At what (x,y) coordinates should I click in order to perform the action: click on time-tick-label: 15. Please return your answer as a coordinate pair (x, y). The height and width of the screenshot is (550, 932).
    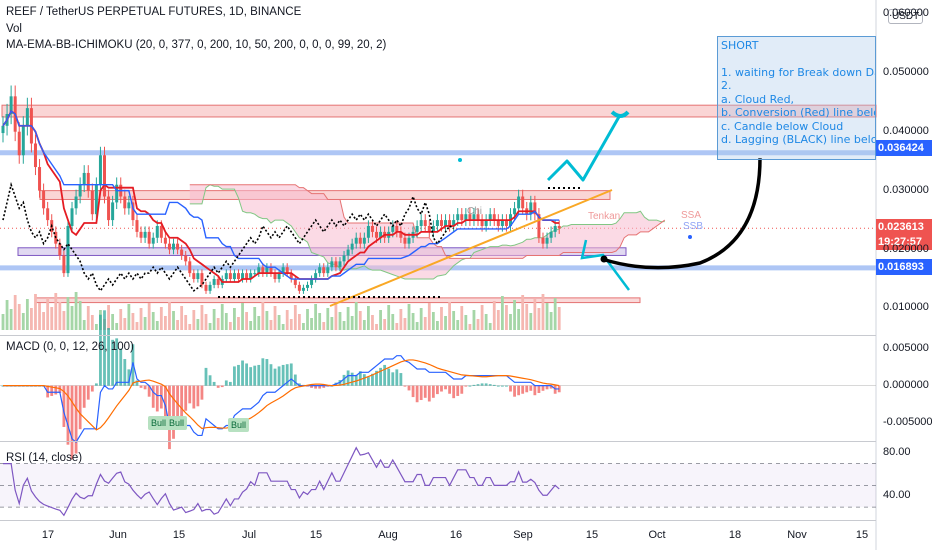
    Looking at the image, I should click on (592, 535).